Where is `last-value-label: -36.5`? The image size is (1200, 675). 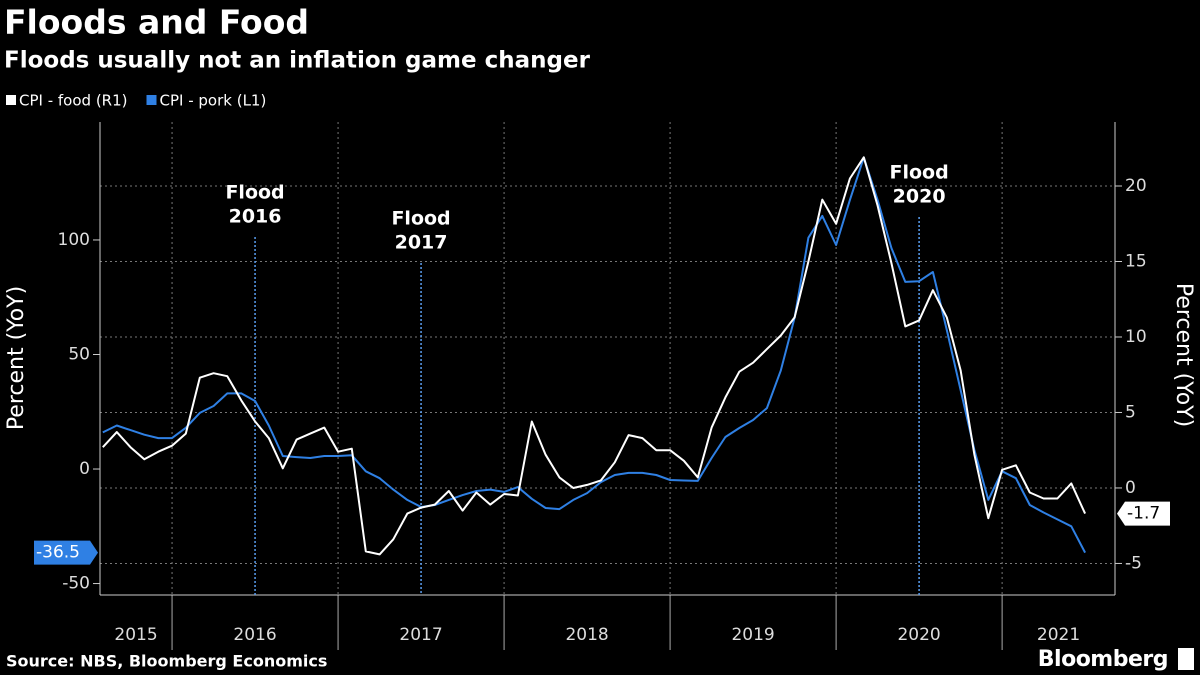
last-value-label: -36.5 is located at coordinates (58, 553).